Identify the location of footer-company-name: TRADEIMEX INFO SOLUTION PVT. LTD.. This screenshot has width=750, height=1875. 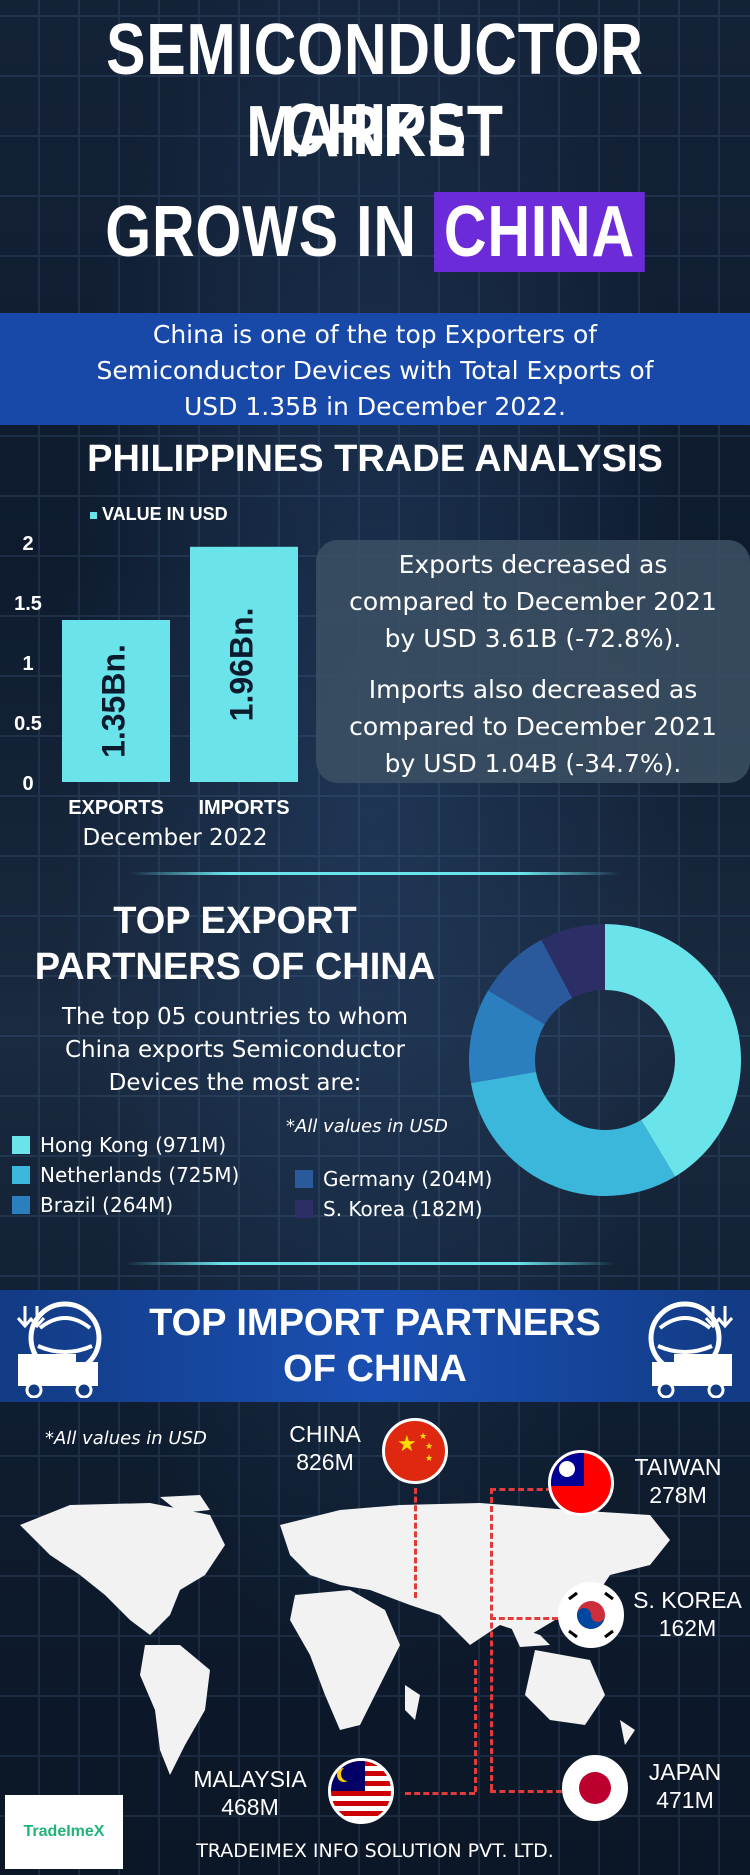
(375, 1851).